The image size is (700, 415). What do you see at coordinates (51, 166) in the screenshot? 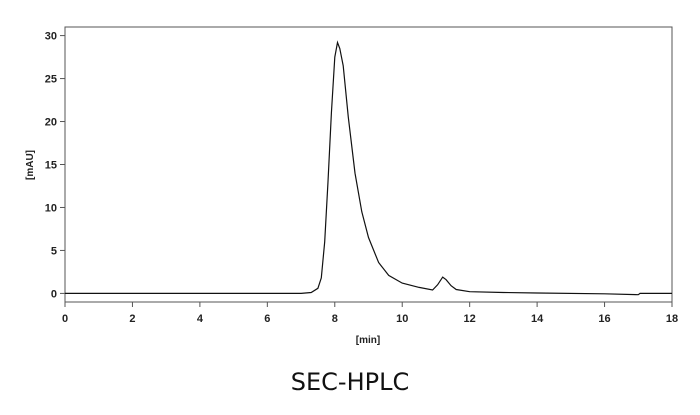
I see `y-tick-label: 15` at bounding box center [51, 166].